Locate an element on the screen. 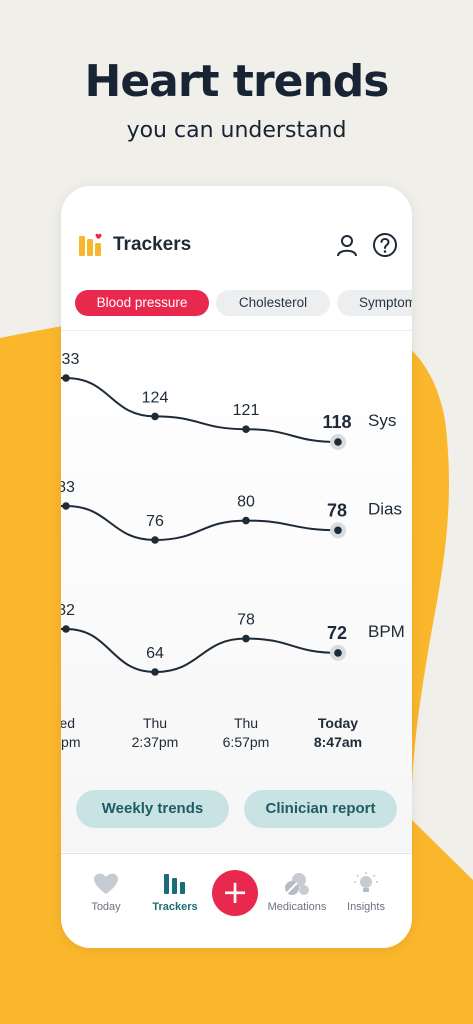  data-label: 76 is located at coordinates (155, 521).